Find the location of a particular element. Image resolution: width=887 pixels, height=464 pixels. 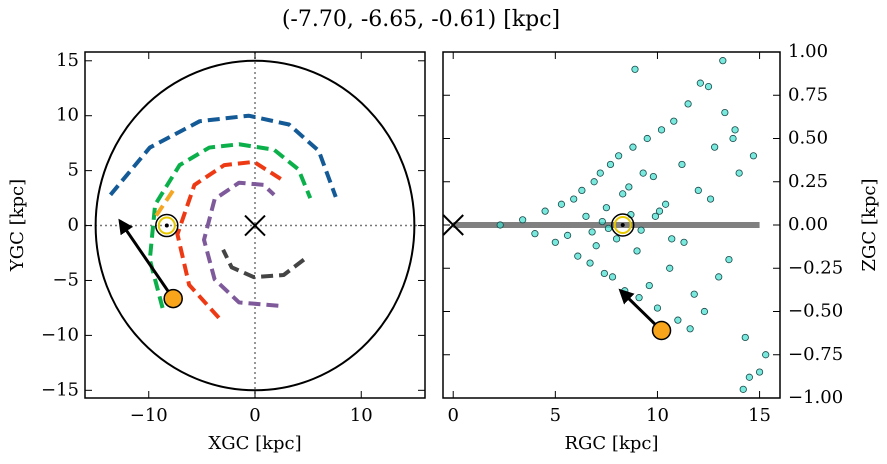

x-tick-label: 5 is located at coordinates (555, 415).